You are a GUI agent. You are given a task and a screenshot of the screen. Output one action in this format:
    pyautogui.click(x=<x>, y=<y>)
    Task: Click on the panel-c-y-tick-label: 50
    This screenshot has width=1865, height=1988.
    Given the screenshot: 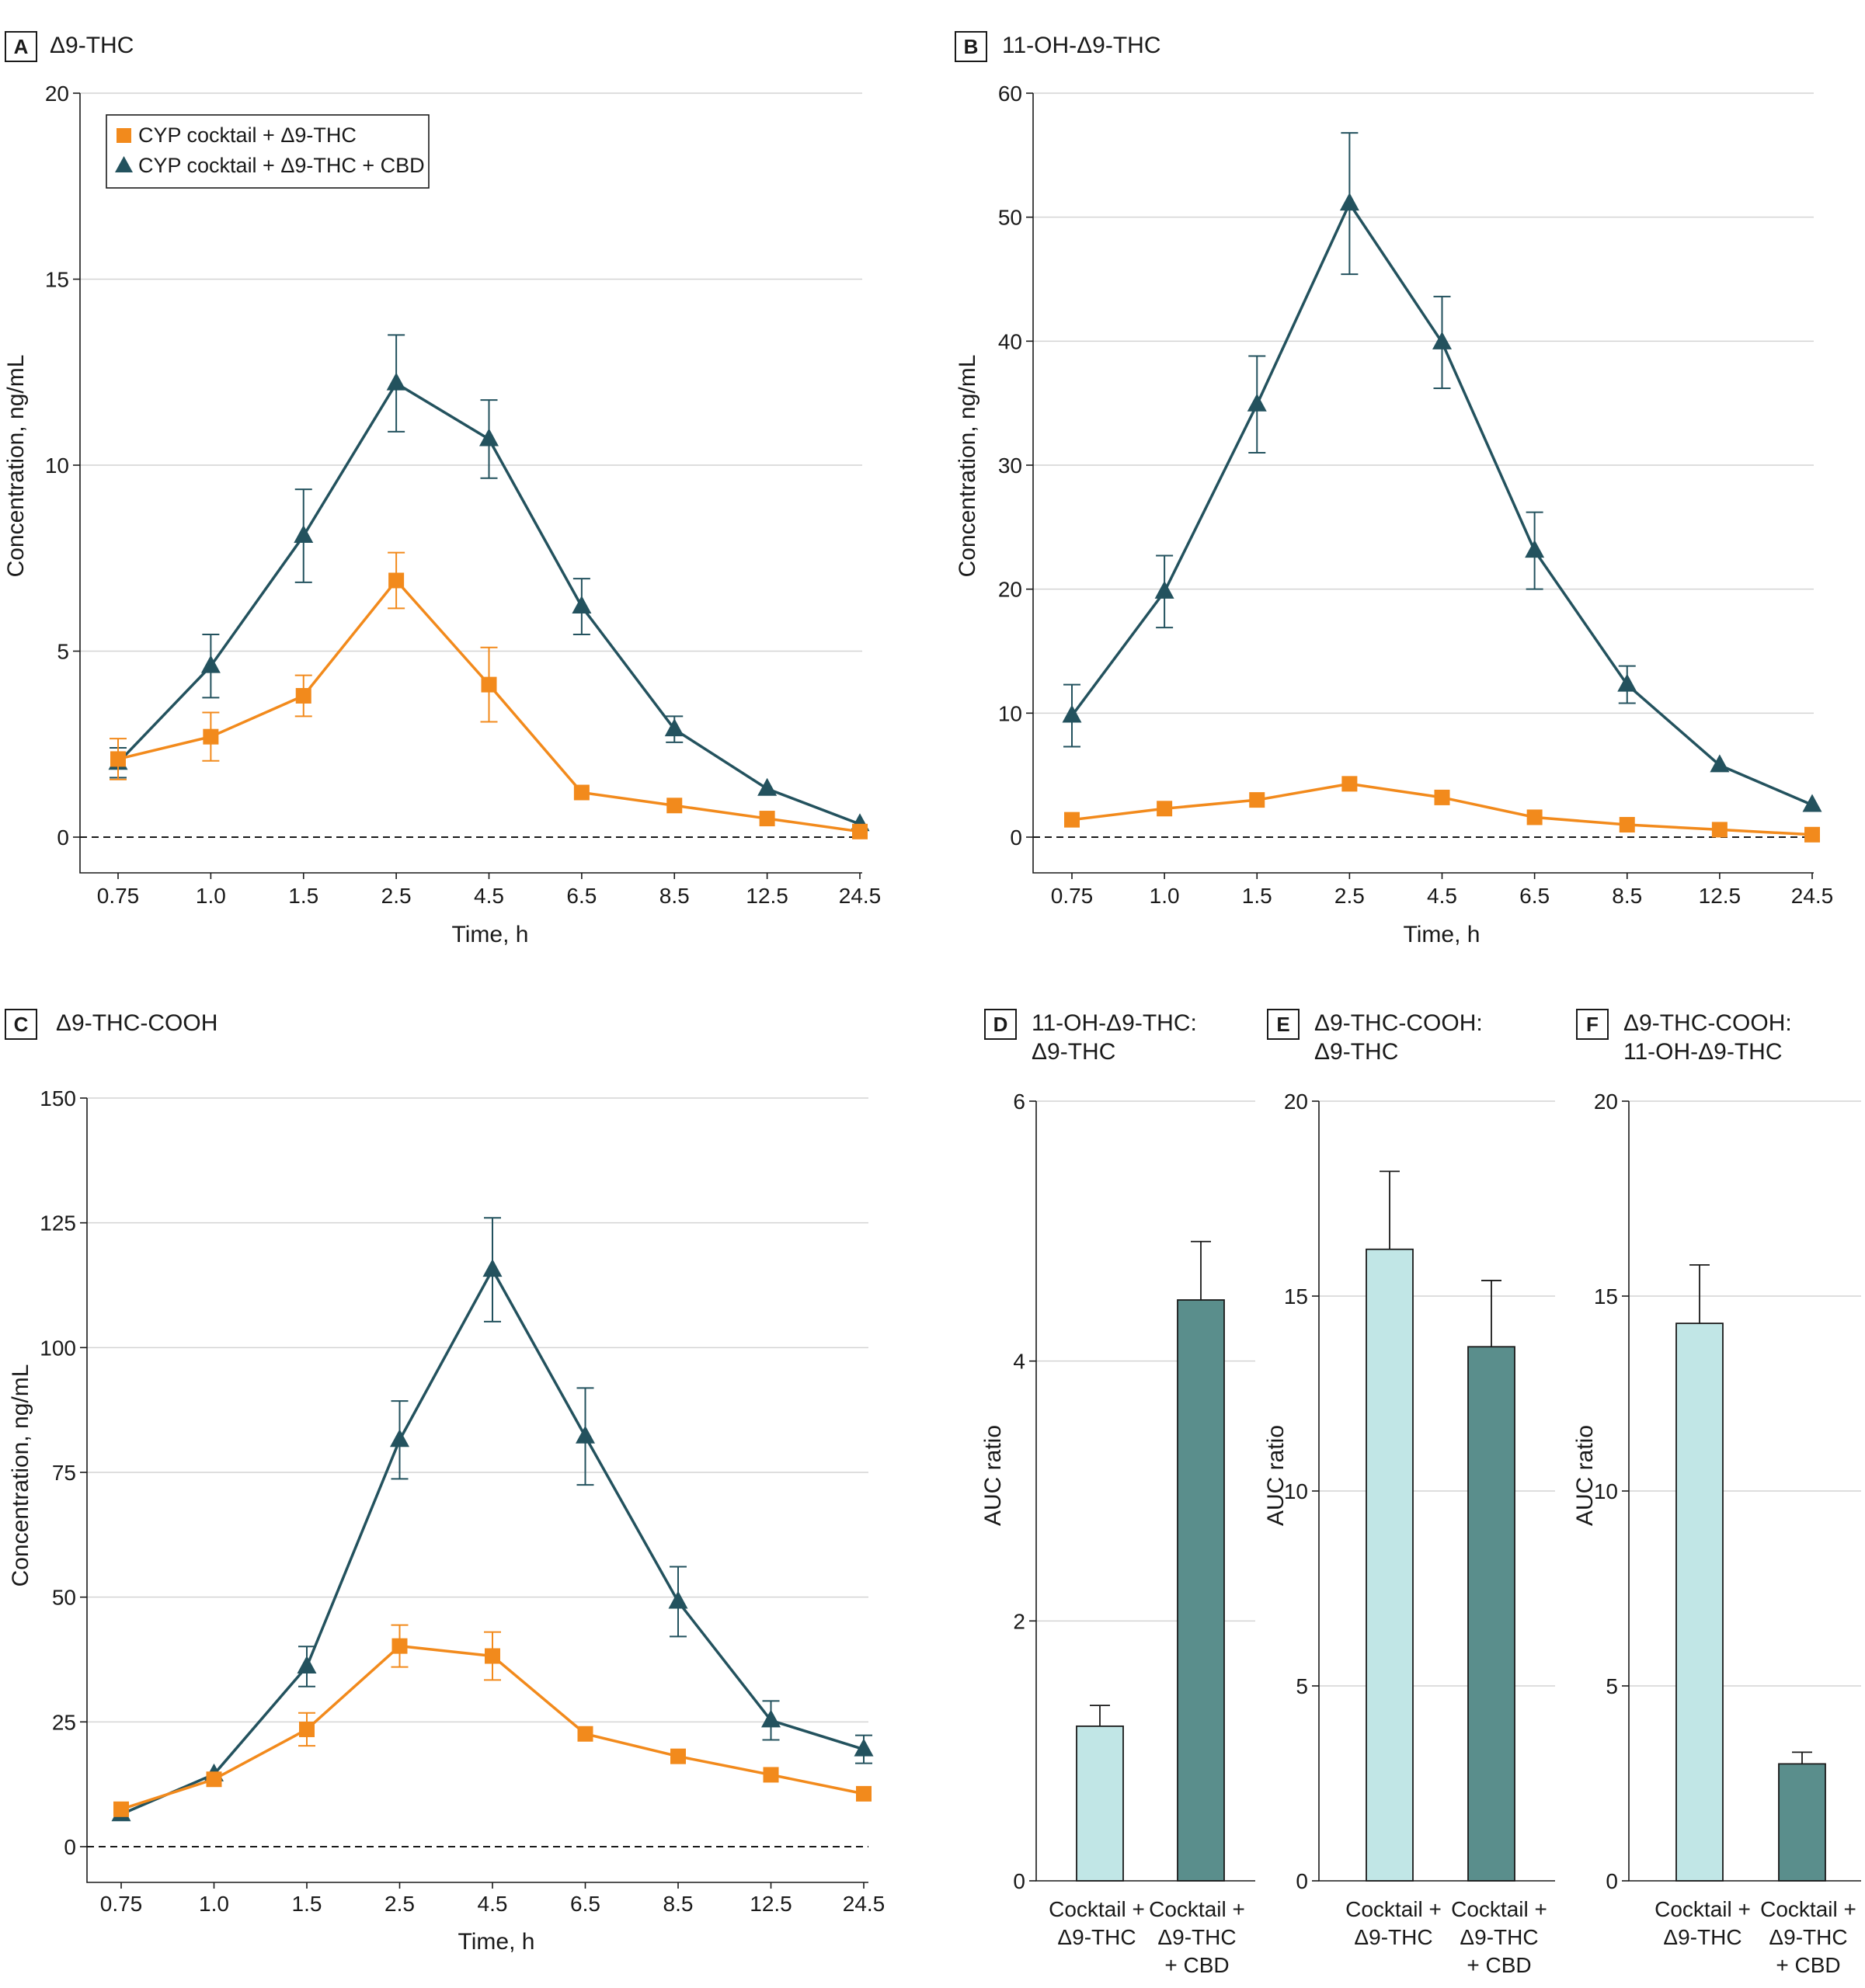 What is the action you would take?
    pyautogui.click(x=64, y=1598)
    